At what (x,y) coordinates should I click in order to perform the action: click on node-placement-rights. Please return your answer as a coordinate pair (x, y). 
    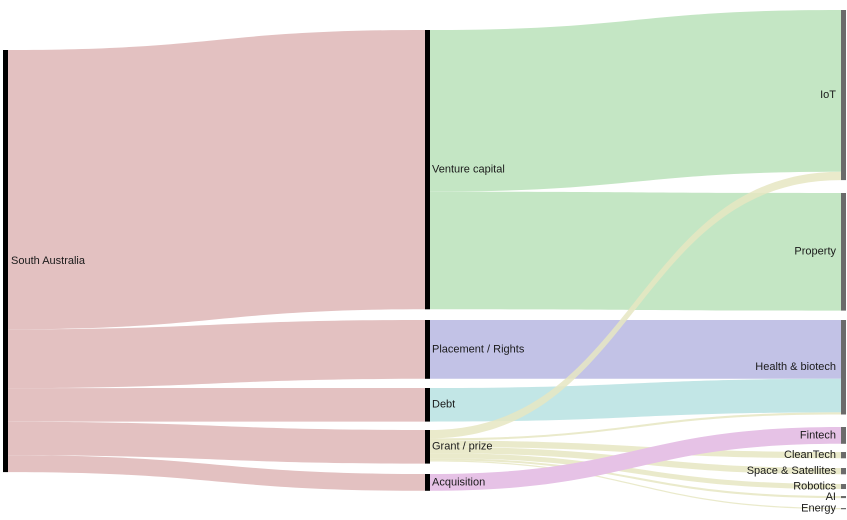
    Looking at the image, I should click on (427, 349).